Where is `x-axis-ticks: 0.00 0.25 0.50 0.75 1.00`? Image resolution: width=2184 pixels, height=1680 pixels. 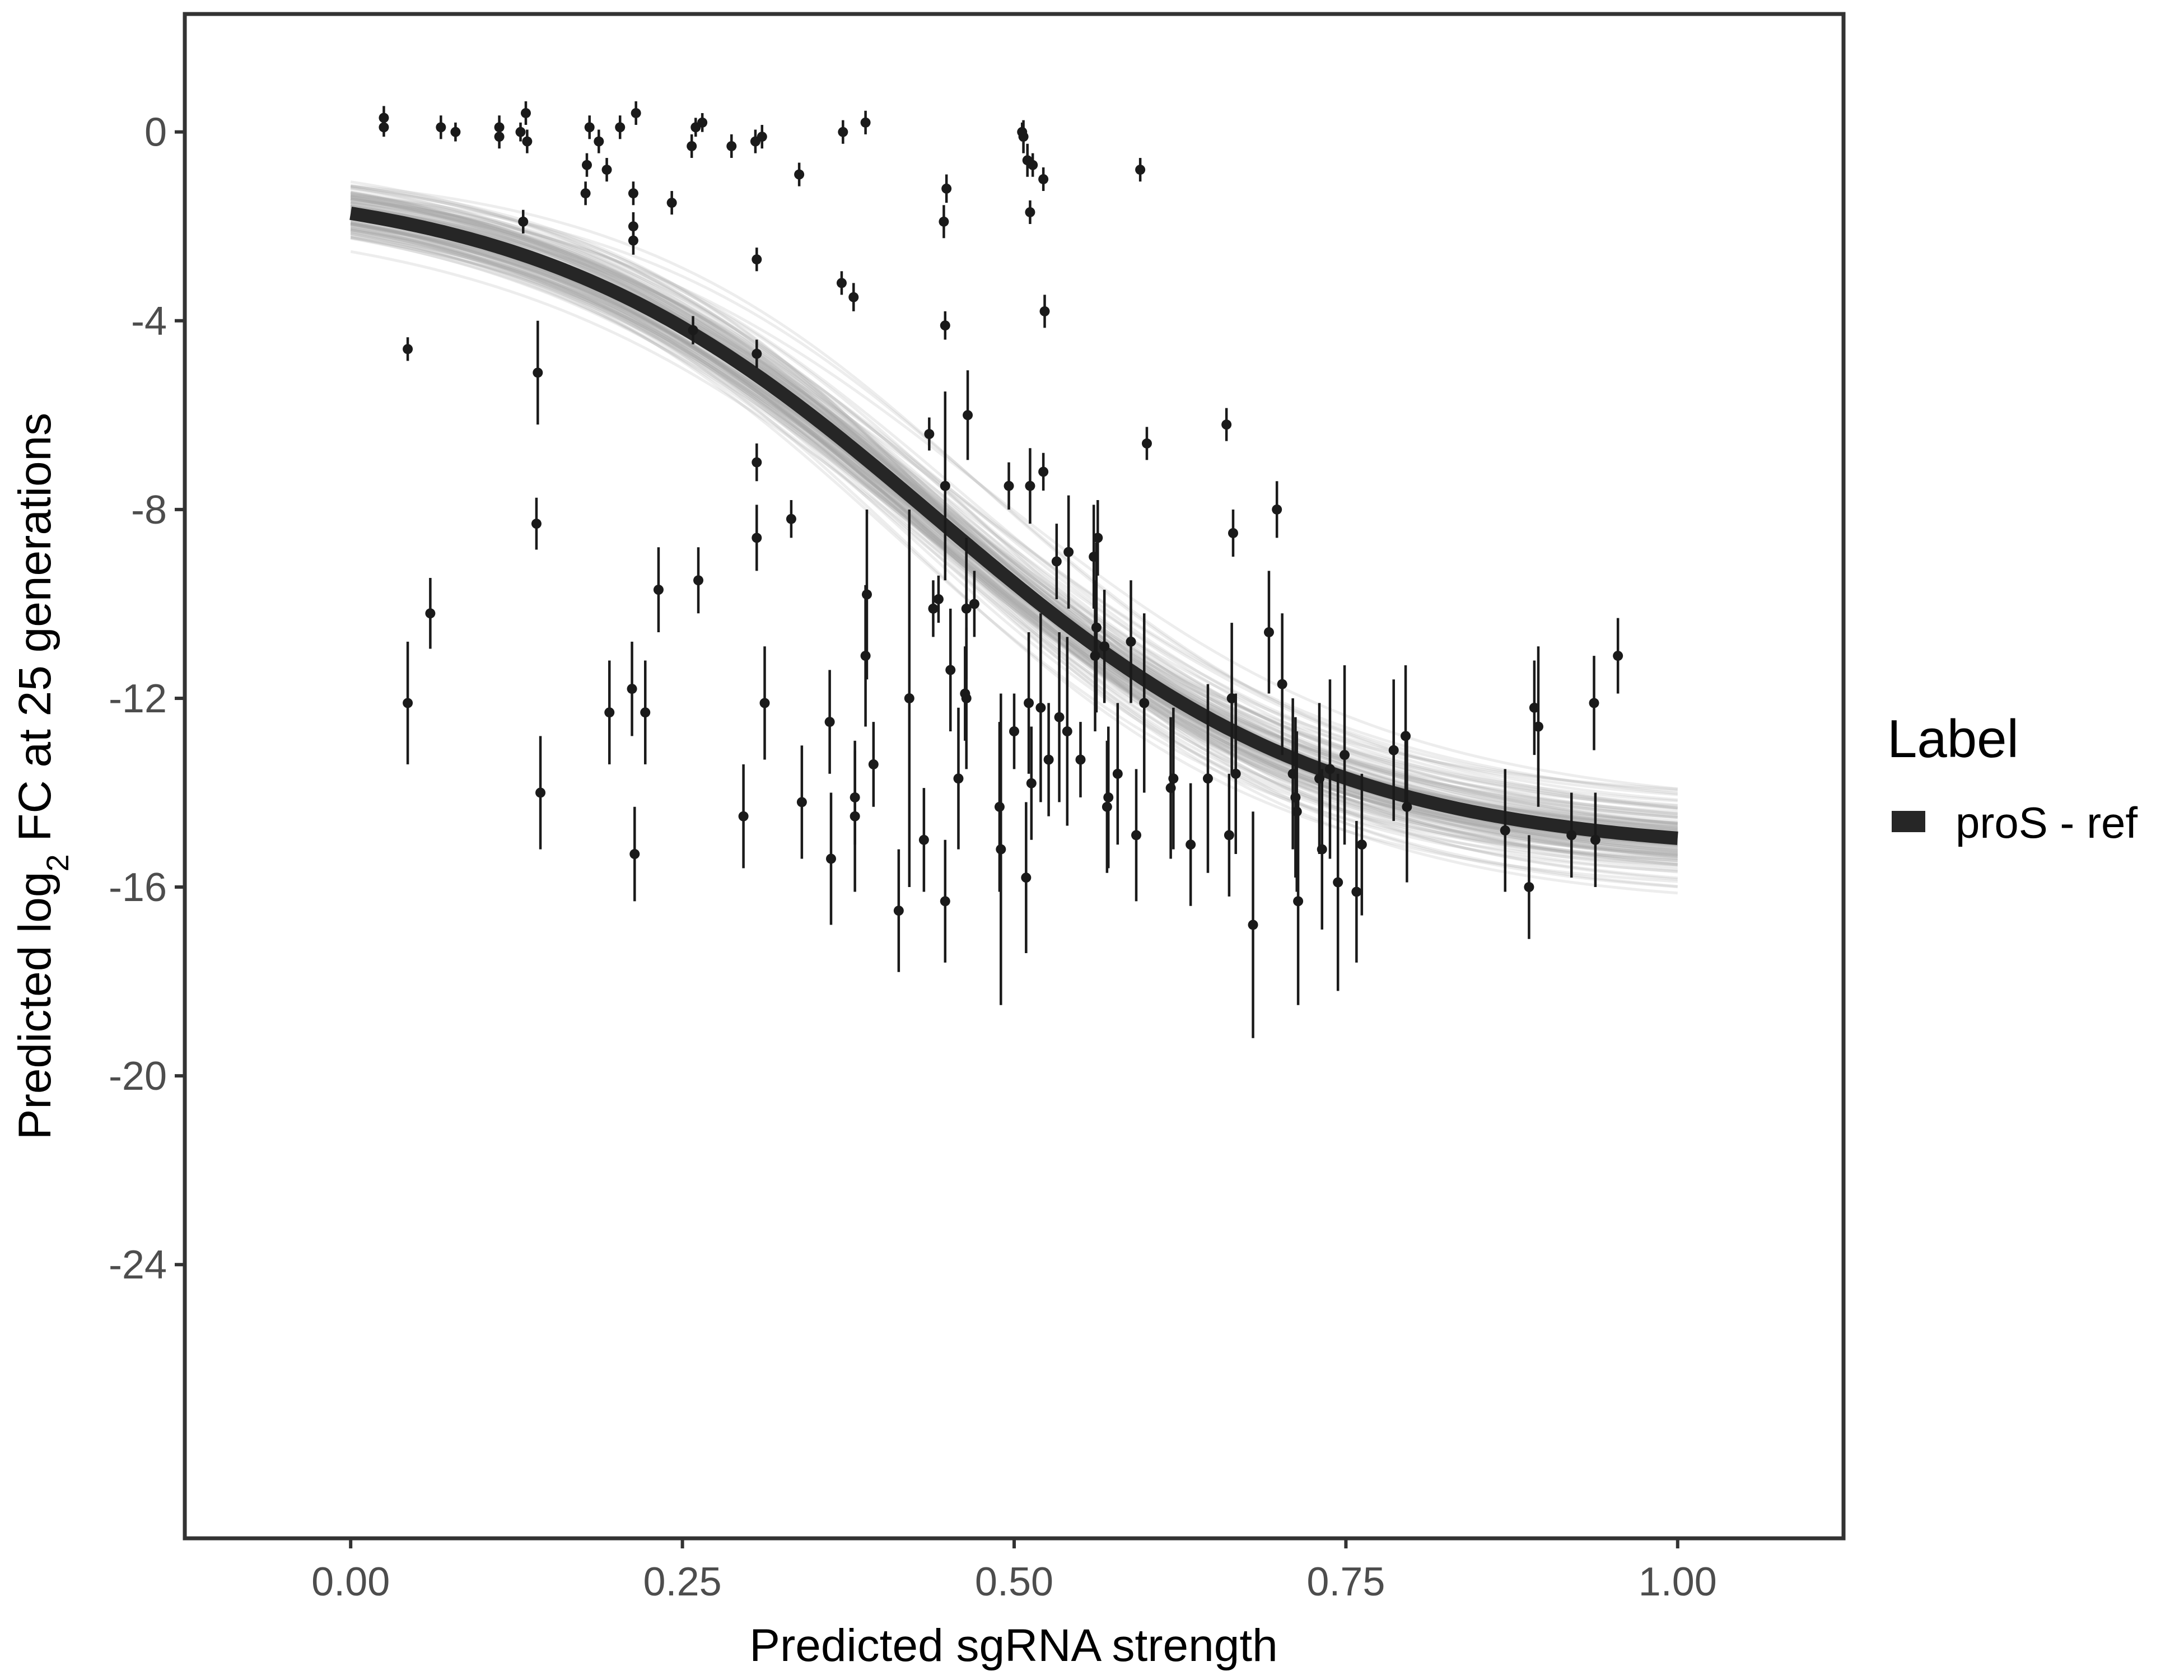
x-axis-ticks: 0.00 0.25 0.50 0.75 1.00 is located at coordinates (1014, 1571).